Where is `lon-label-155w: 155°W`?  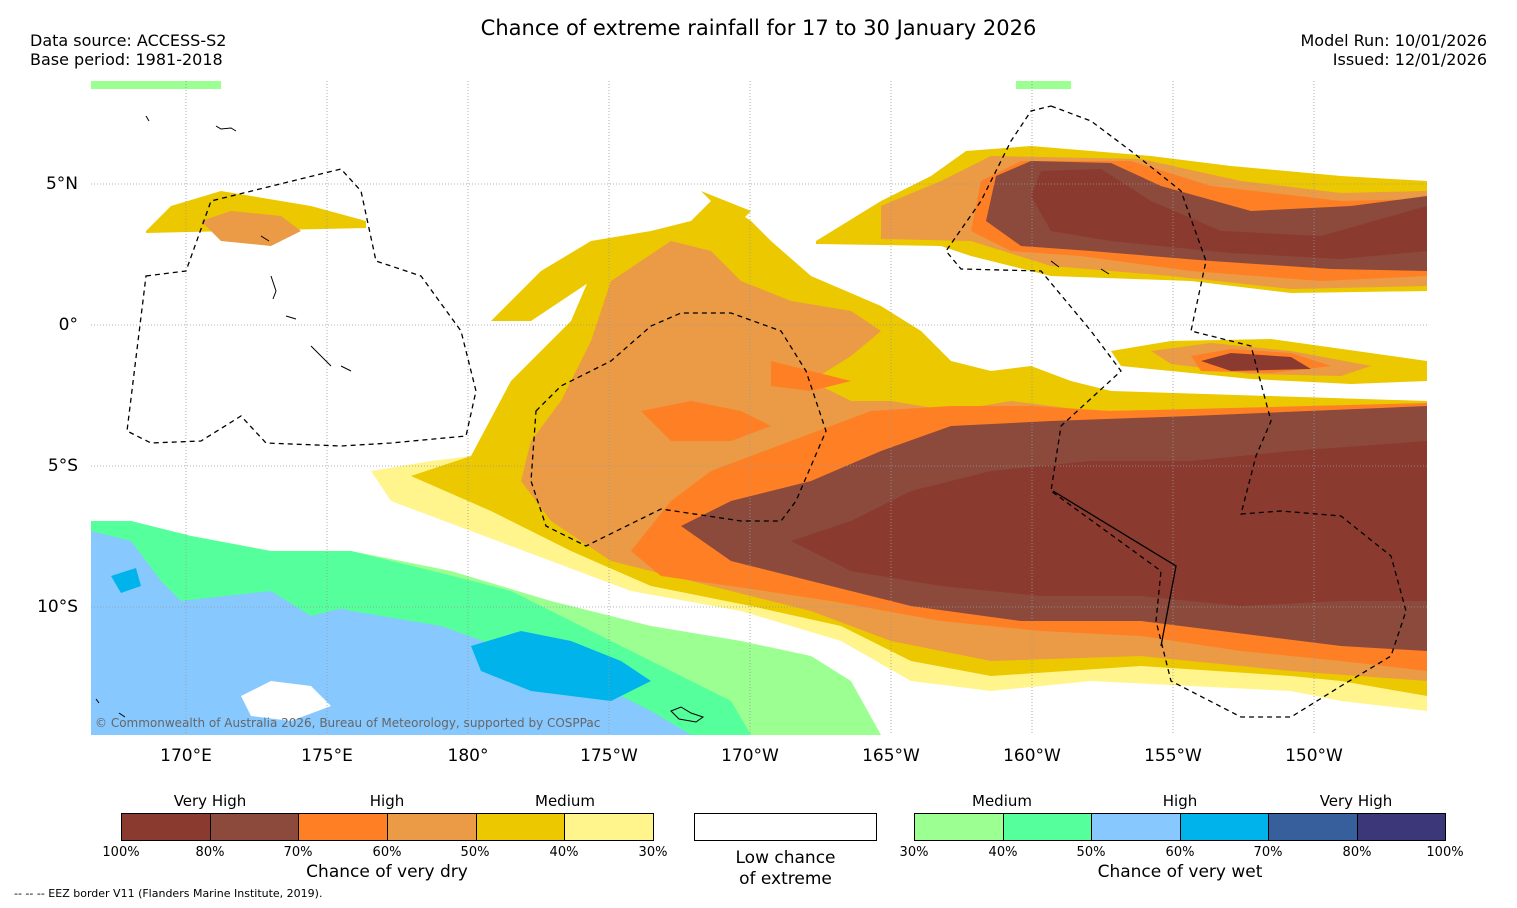 lon-label-155w: 155°W is located at coordinates (1173, 756).